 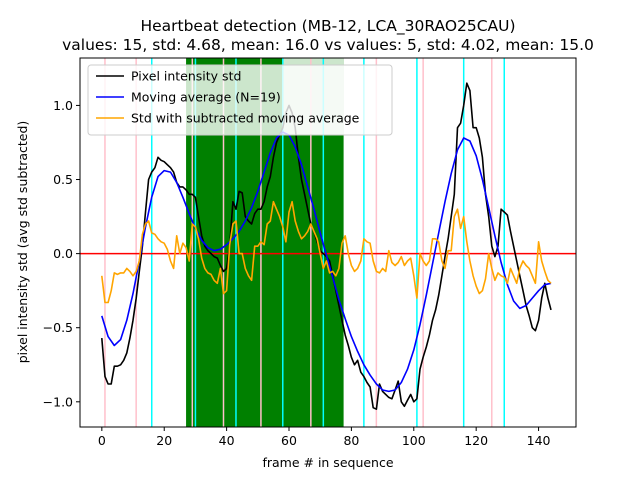 What do you see at coordinates (186, 76) in the screenshot?
I see `legend-label-pixel-std: Pixel intensity std` at bounding box center [186, 76].